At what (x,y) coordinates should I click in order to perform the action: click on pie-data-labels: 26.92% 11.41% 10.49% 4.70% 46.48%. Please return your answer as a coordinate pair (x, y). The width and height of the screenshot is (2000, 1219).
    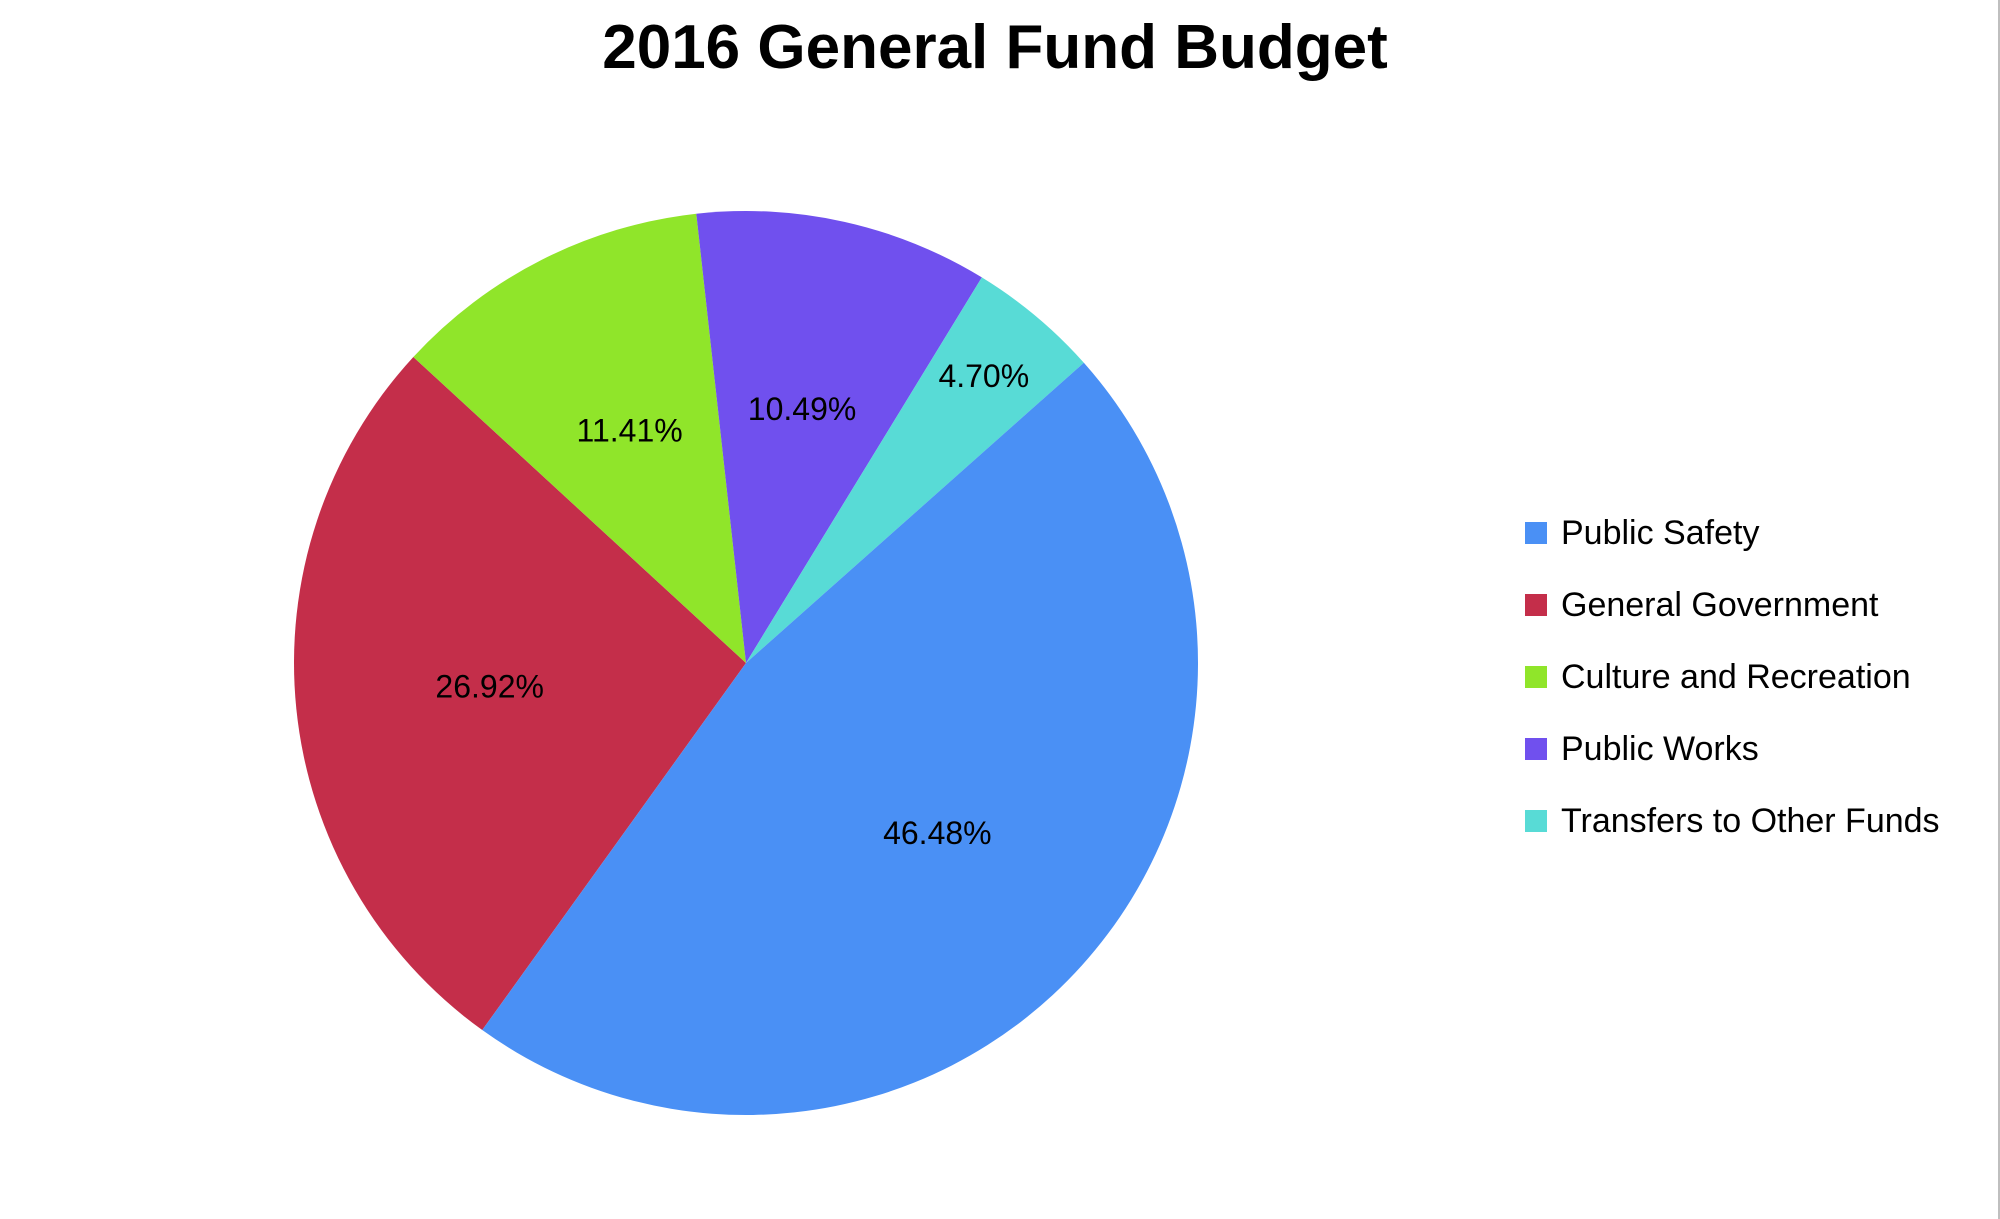
    Looking at the image, I should click on (732, 604).